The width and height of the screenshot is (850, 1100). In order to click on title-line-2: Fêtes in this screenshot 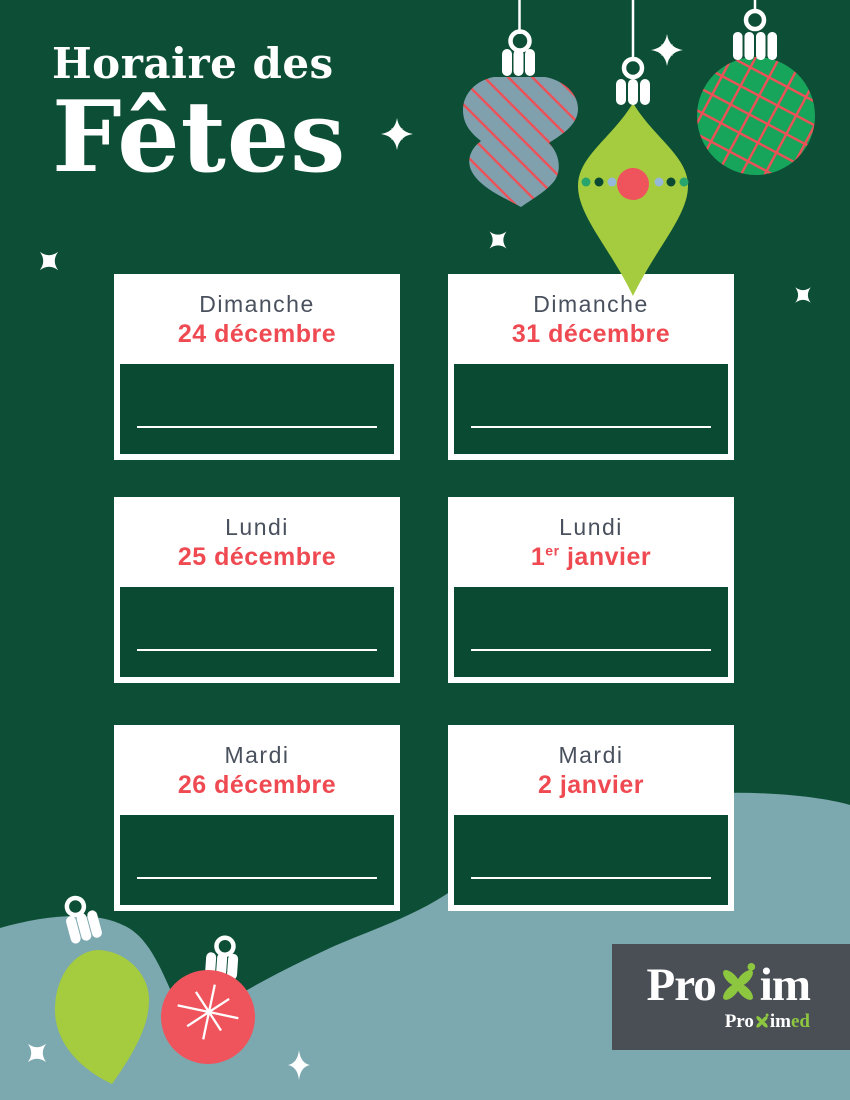, I will do `click(199, 137)`.